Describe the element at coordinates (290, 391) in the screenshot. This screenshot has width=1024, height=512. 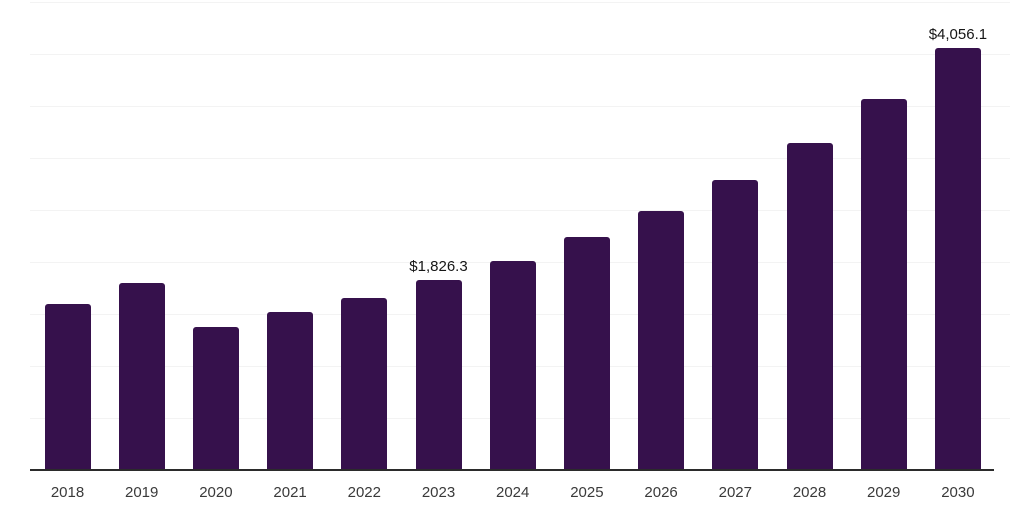
I see `bar-2021` at that location.